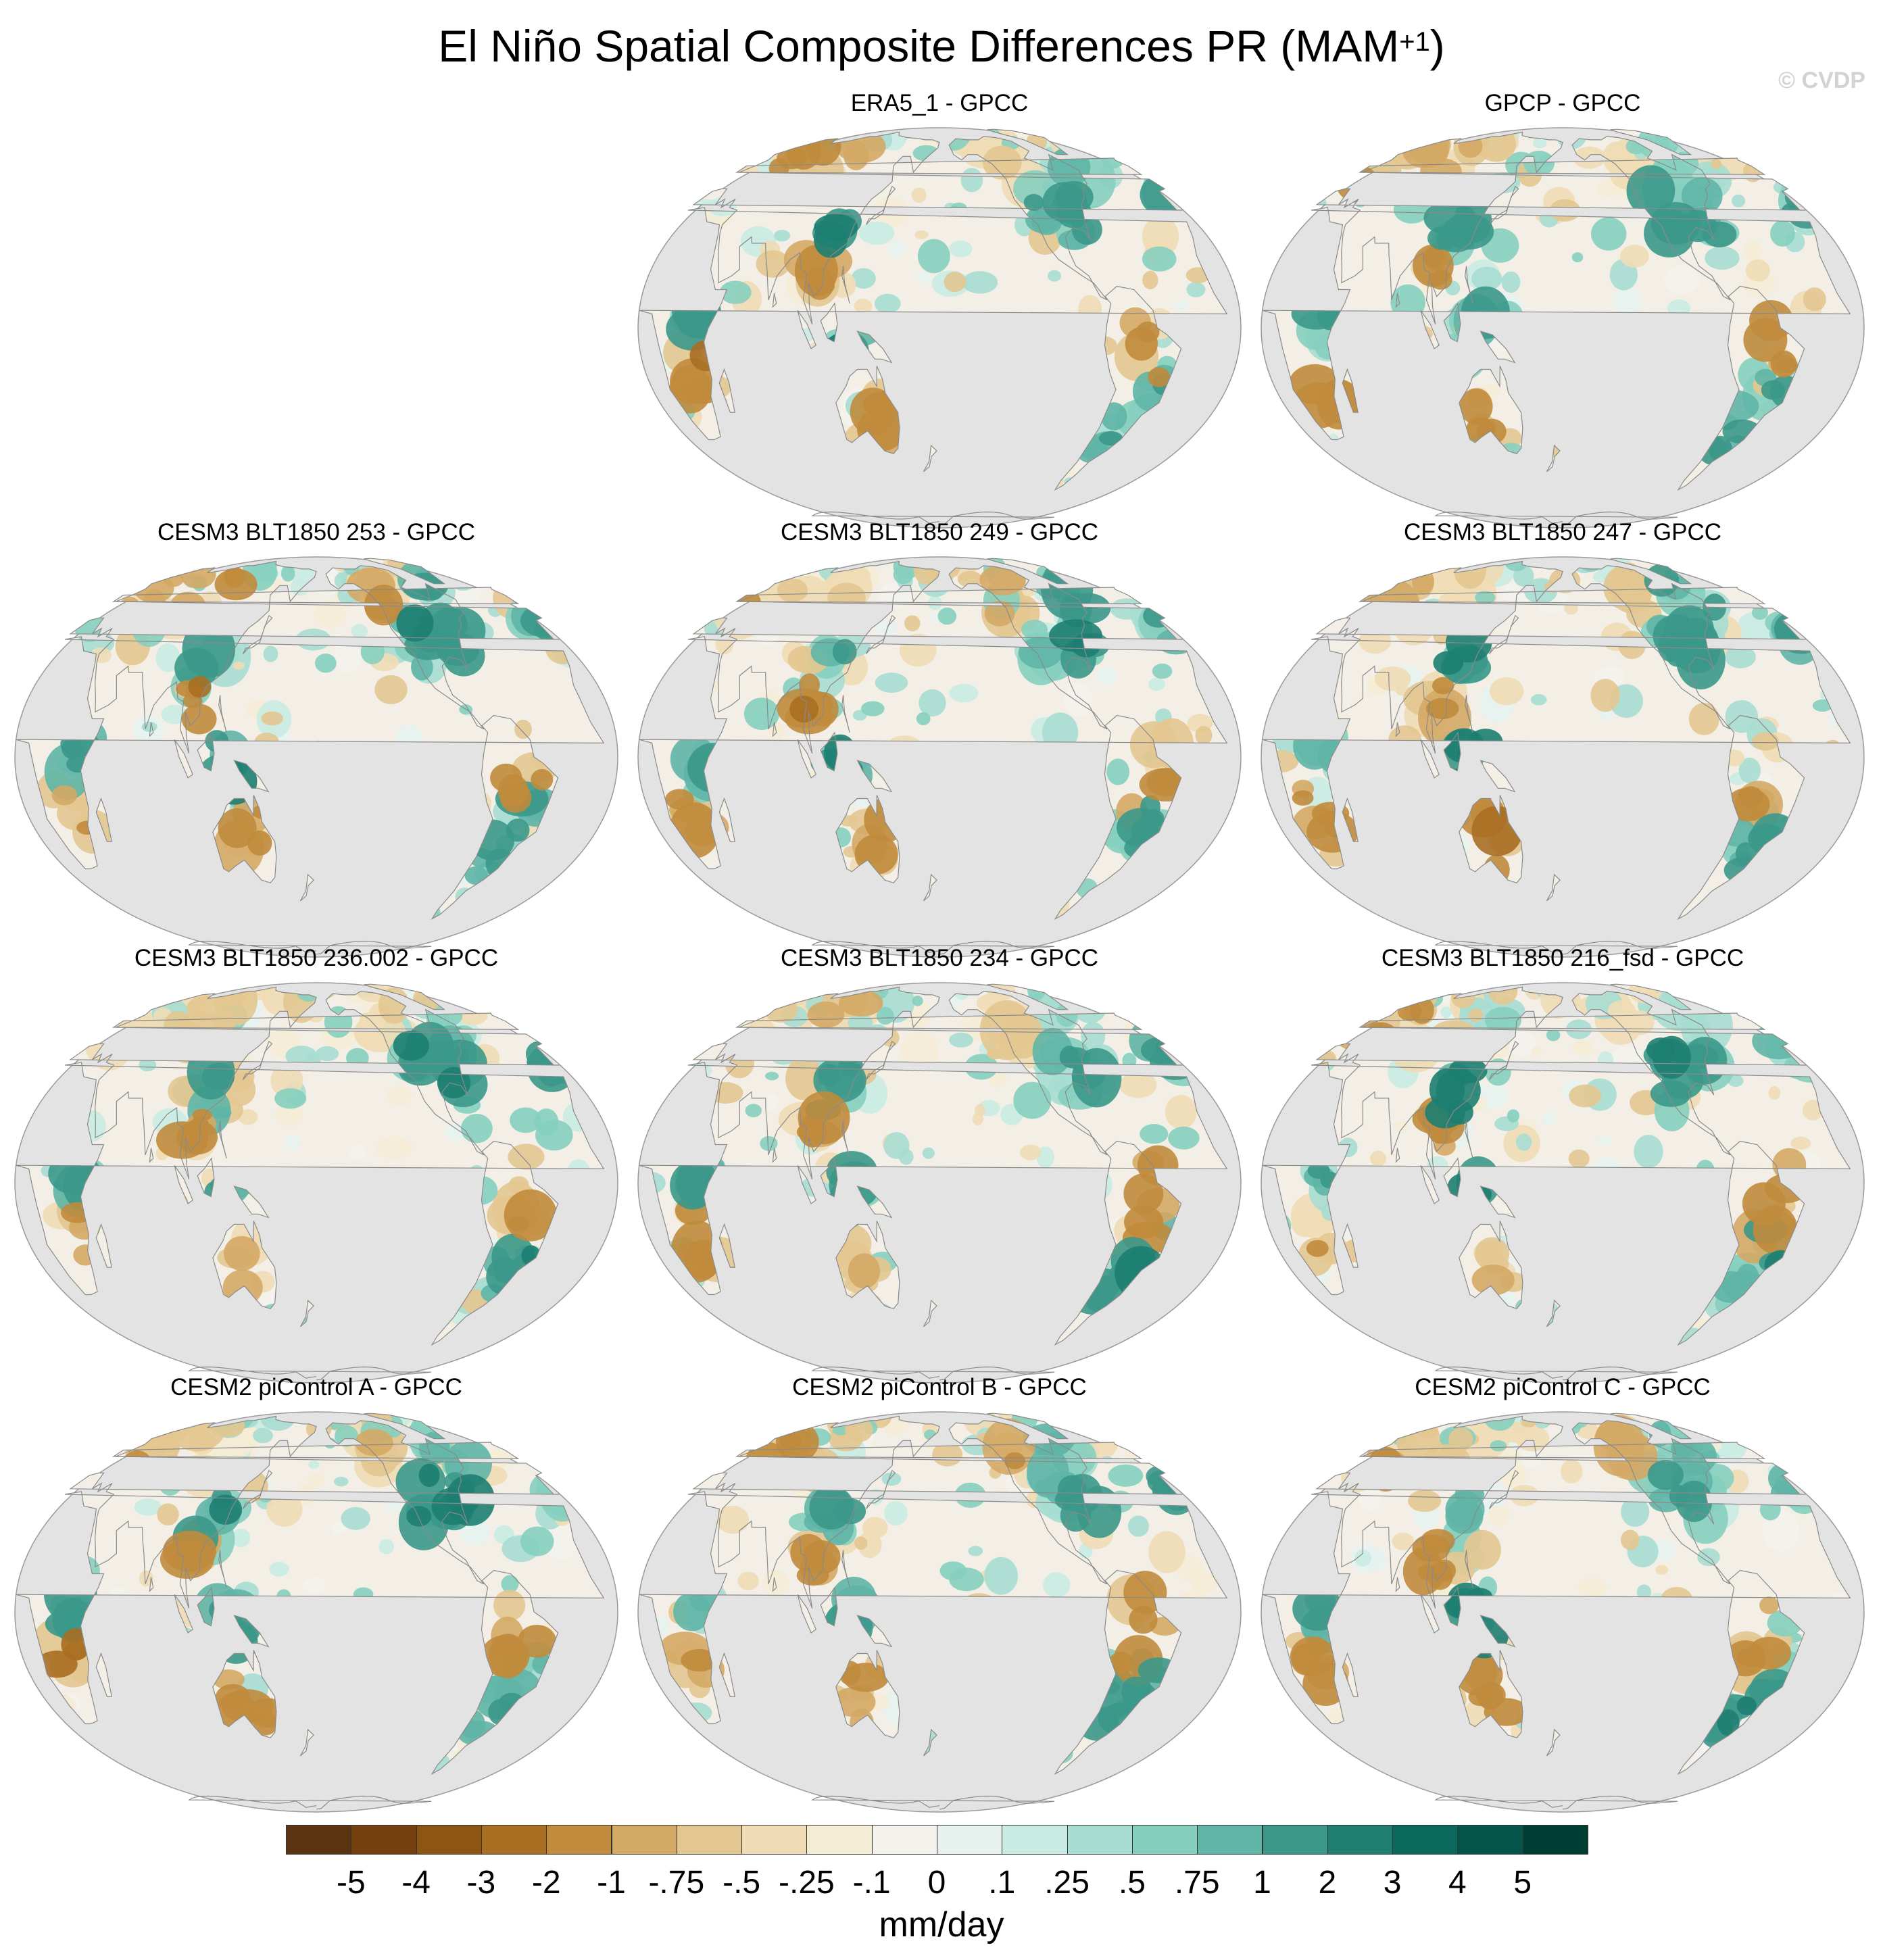  What do you see at coordinates (941, 1925) in the screenshot?
I see `colorbar-units: mm/day` at bounding box center [941, 1925].